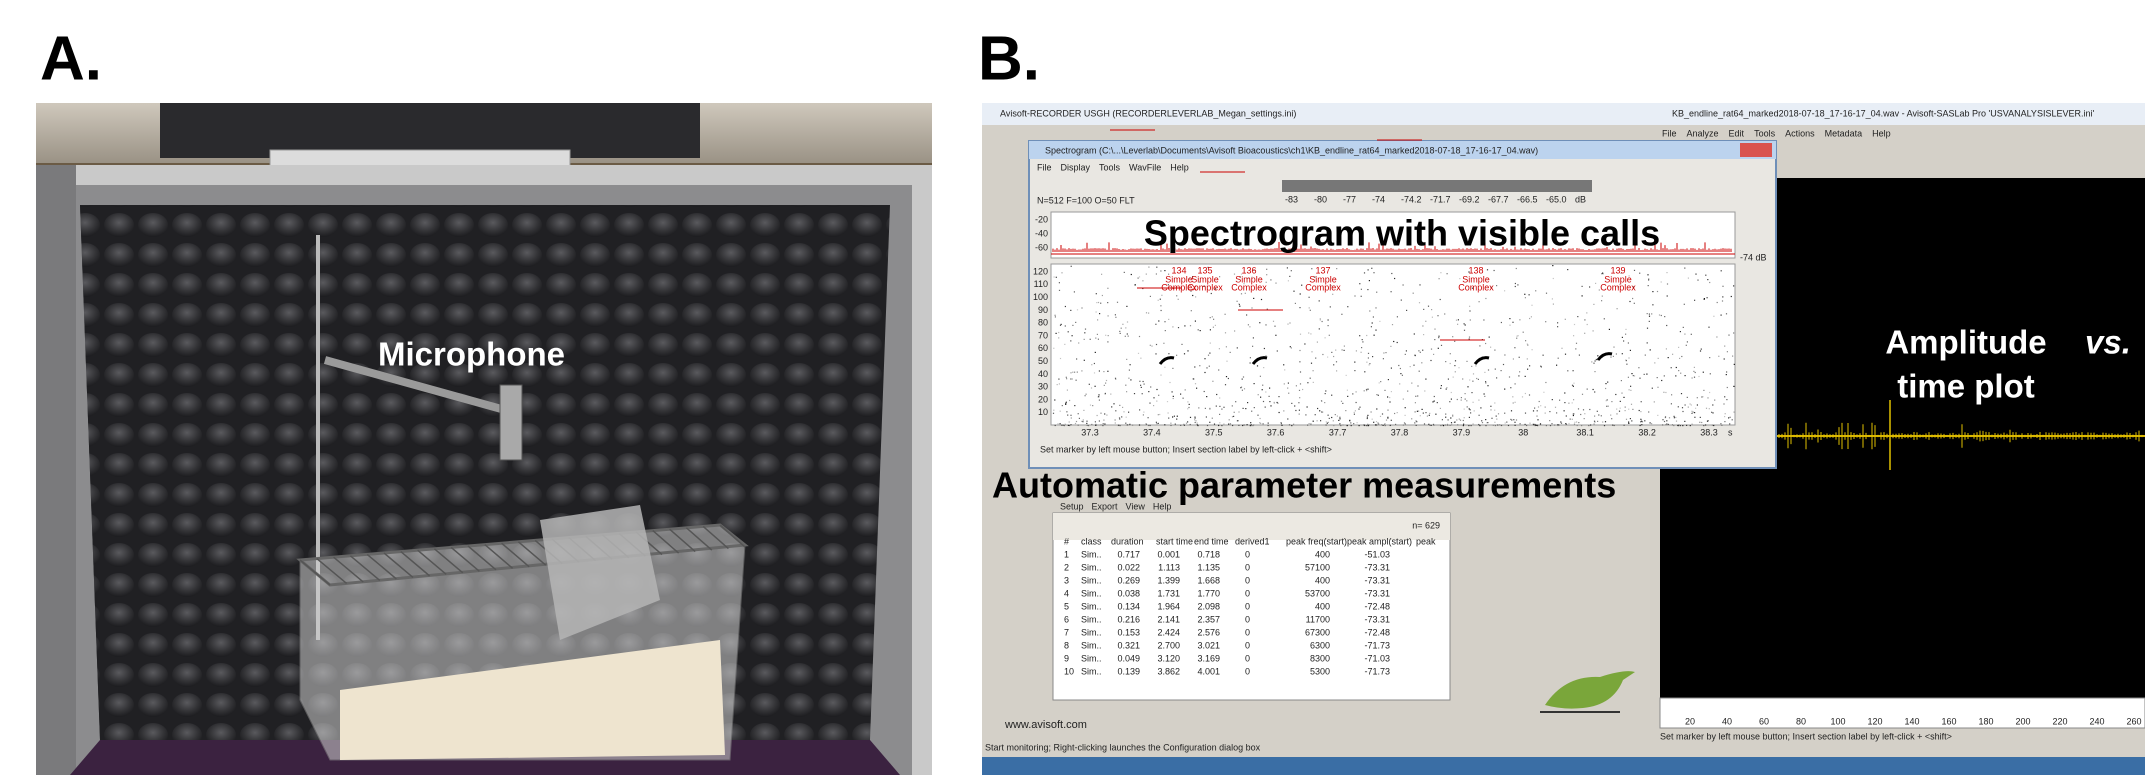  I want to click on cell: 1, so click(1066, 554).